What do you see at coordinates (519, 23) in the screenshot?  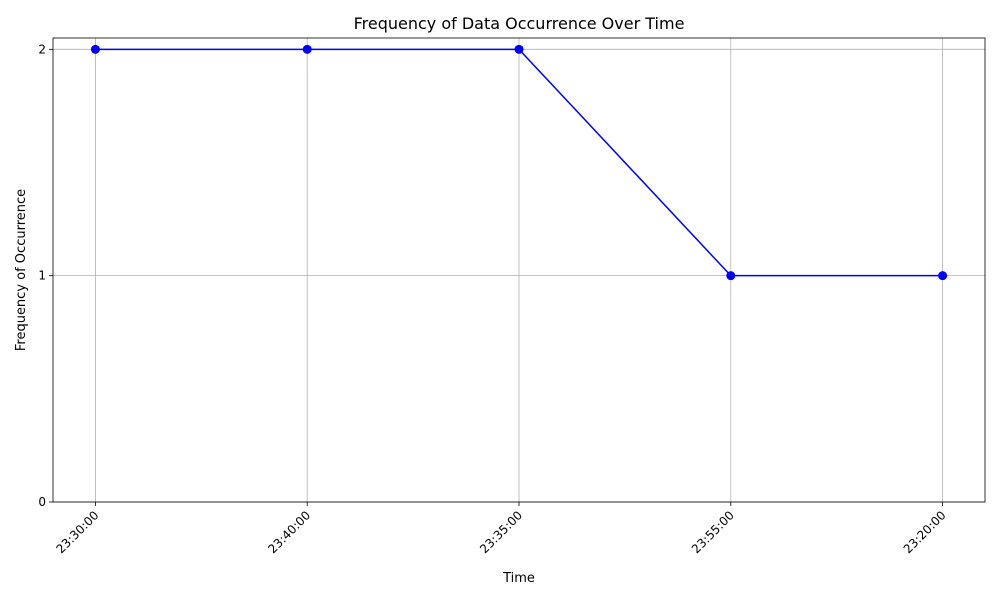 I see `chart-title: Frequency of Data Occurrence Over Time` at bounding box center [519, 23].